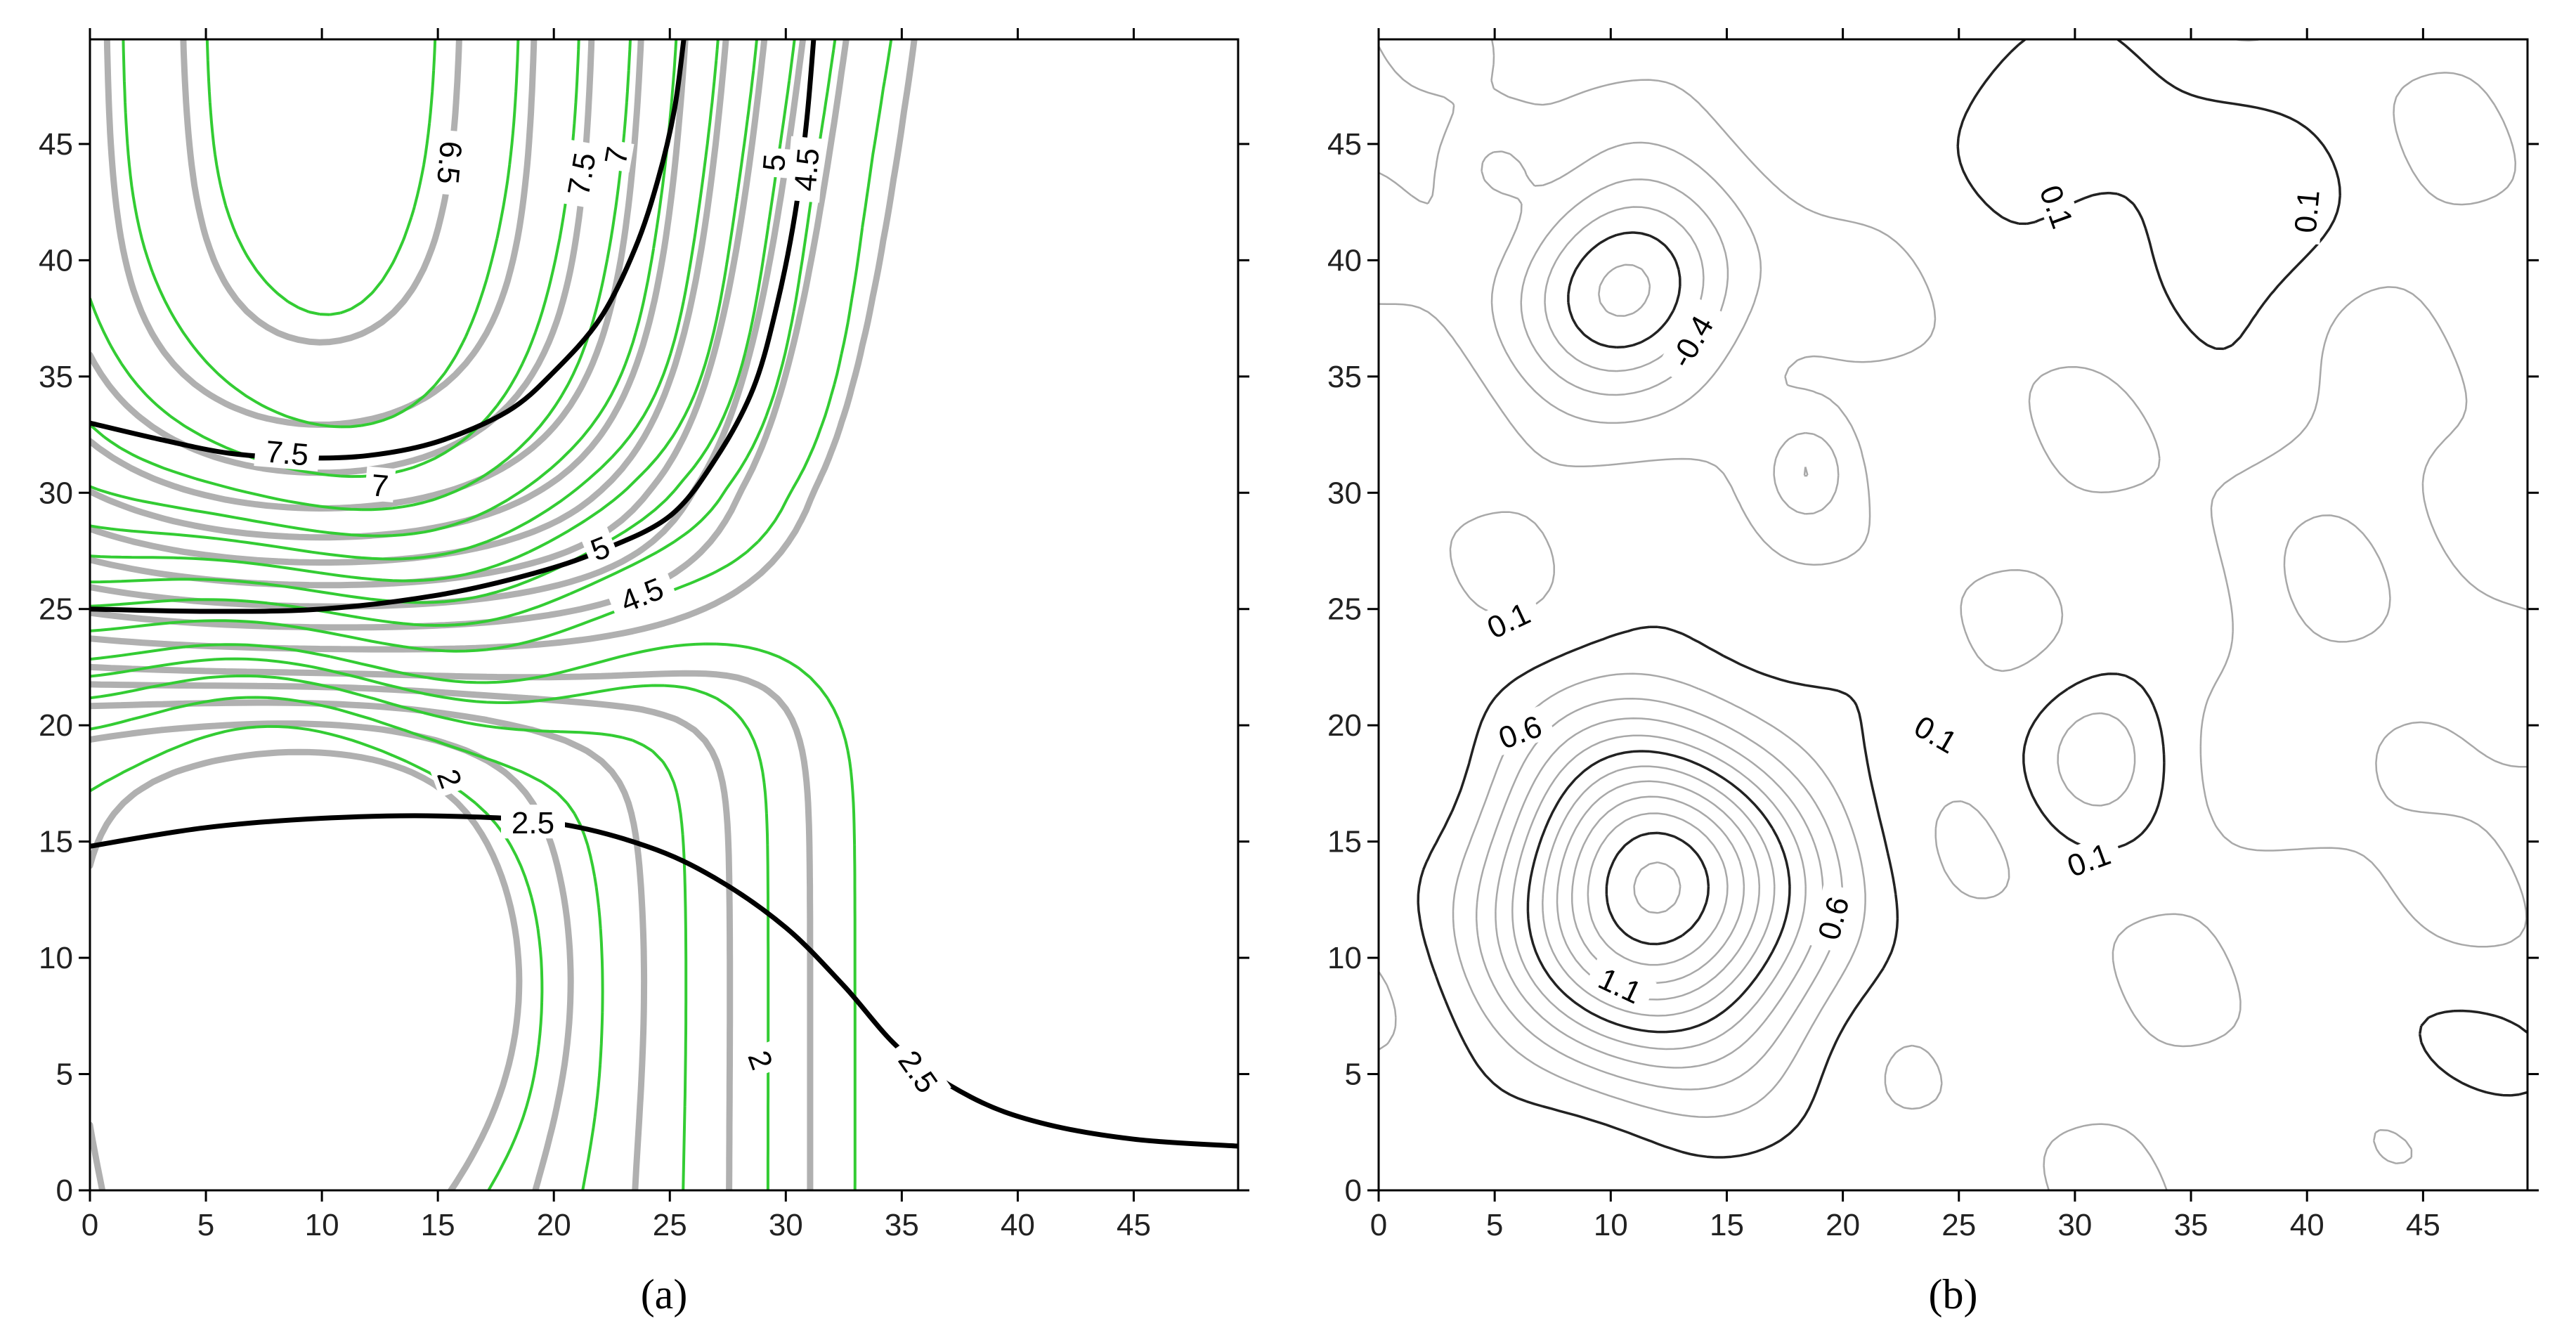  I want to click on contour-label-text: 6.5, so click(449, 163).